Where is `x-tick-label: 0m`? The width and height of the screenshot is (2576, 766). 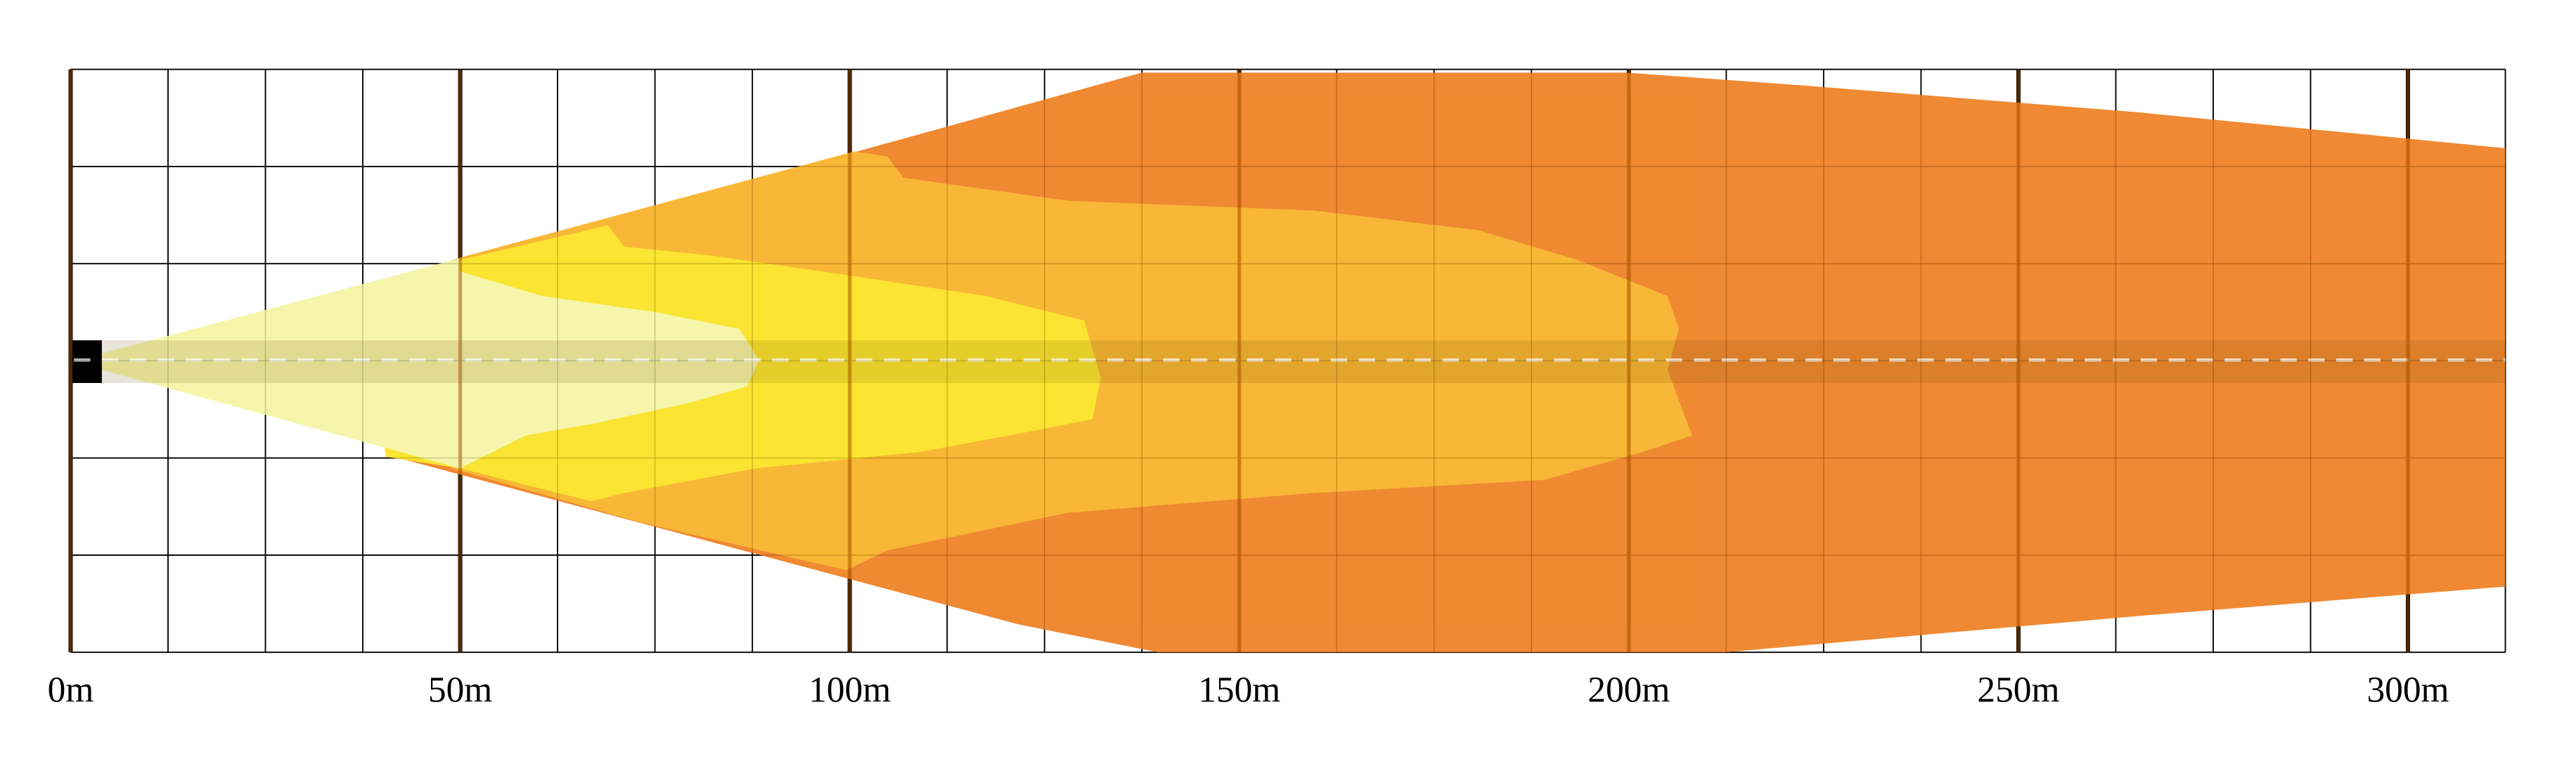 x-tick-label: 0m is located at coordinates (71, 690).